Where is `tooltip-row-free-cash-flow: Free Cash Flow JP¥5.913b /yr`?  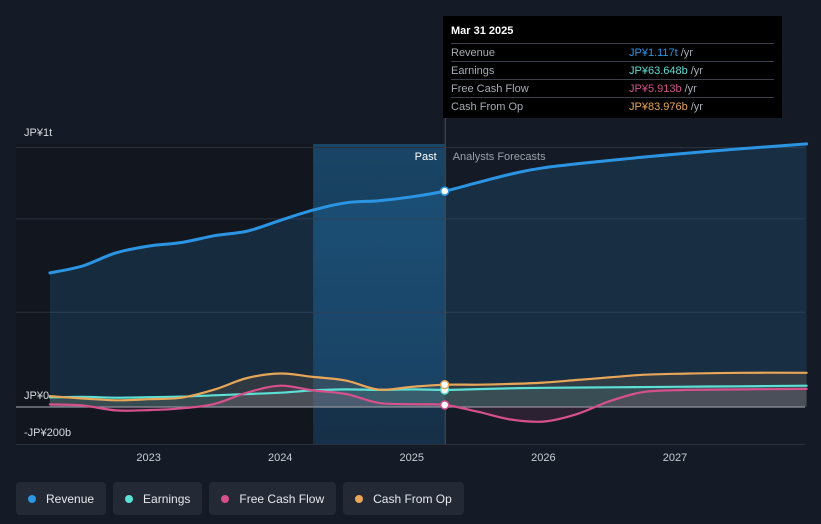
tooltip-row-free-cash-flow: Free Cash Flow JP¥5.913b /yr is located at coordinates (612, 88).